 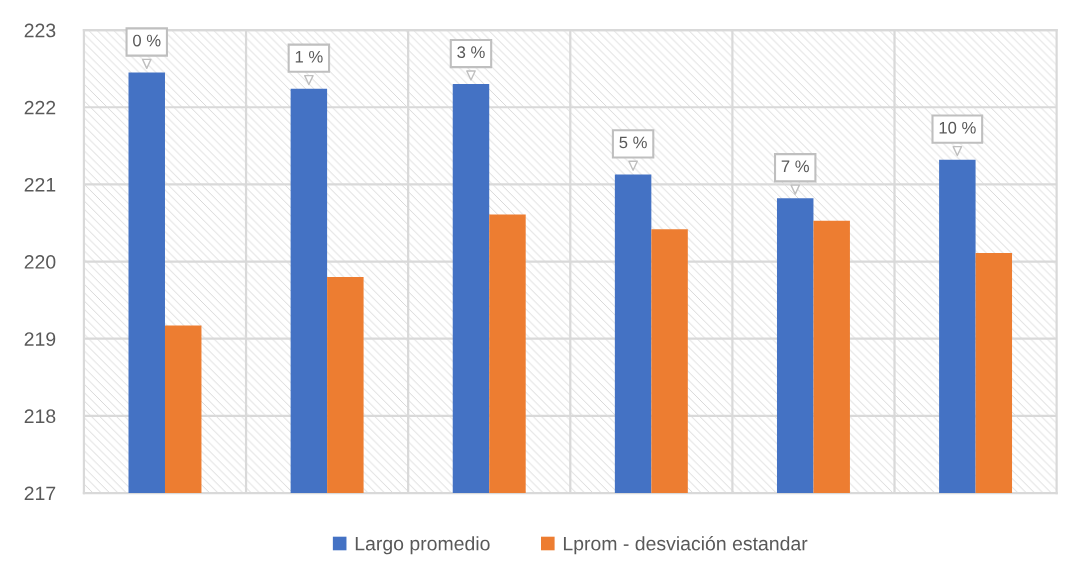 I want to click on y-tick-label: 222, so click(x=40, y=107).